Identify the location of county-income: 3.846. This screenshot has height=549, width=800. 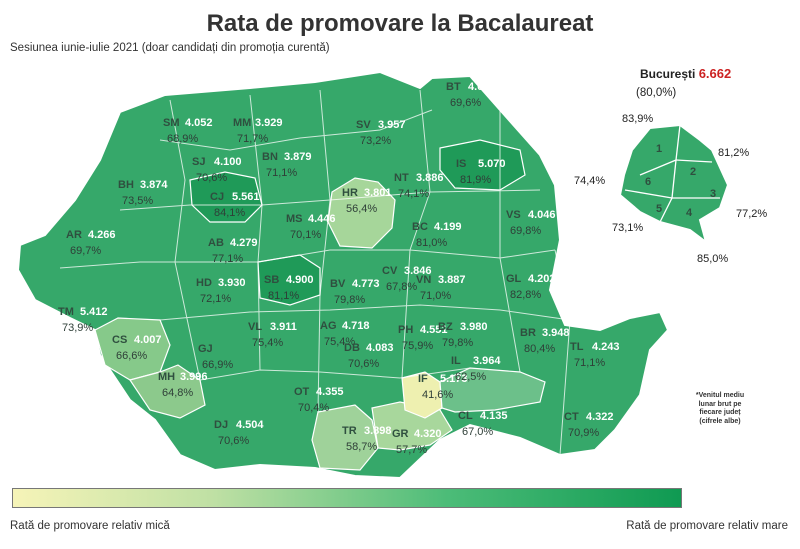
(418, 271).